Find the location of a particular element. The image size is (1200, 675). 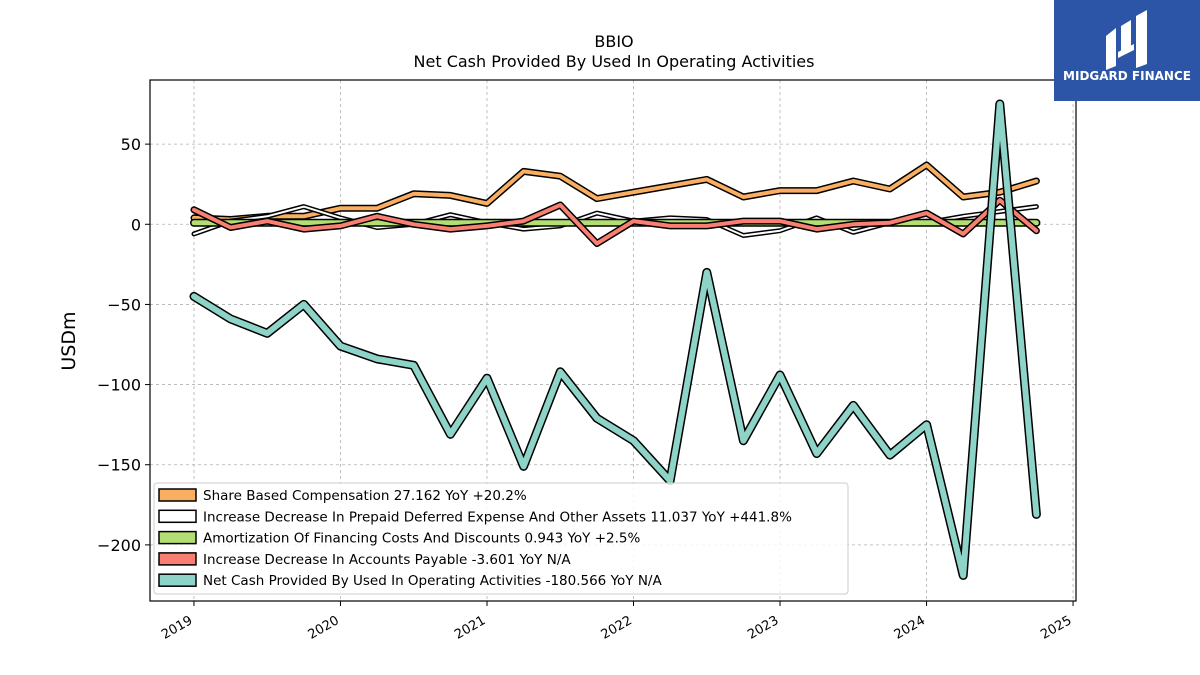

brand-logo: MIDGARD FINANCE is located at coordinates (1127, 50).